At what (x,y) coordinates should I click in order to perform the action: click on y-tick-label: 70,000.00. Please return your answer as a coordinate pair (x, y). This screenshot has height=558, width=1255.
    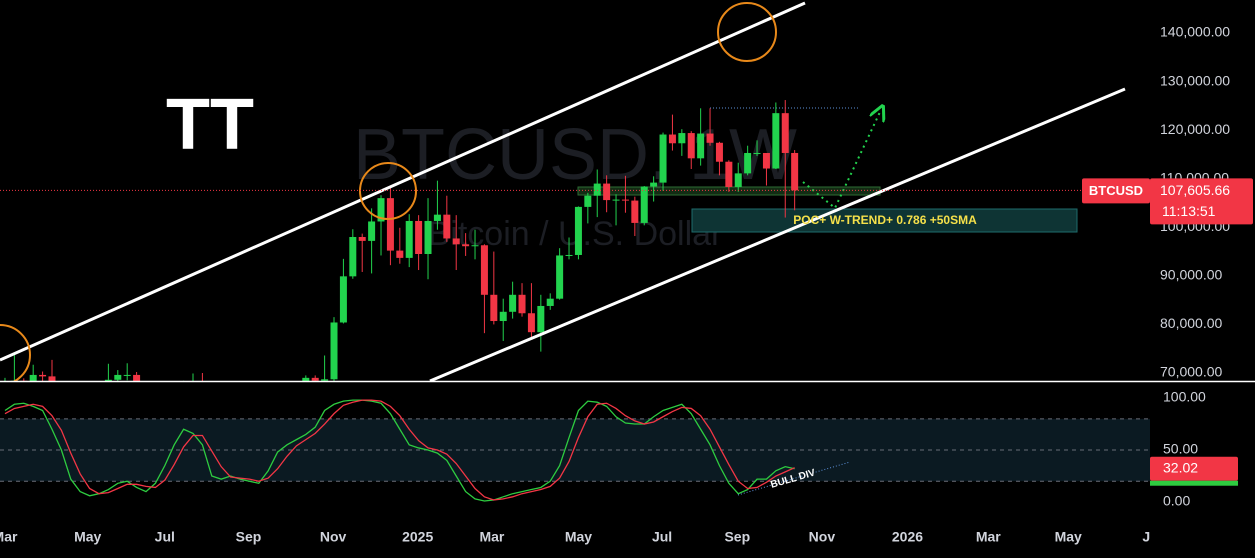
    Looking at the image, I should click on (1191, 372).